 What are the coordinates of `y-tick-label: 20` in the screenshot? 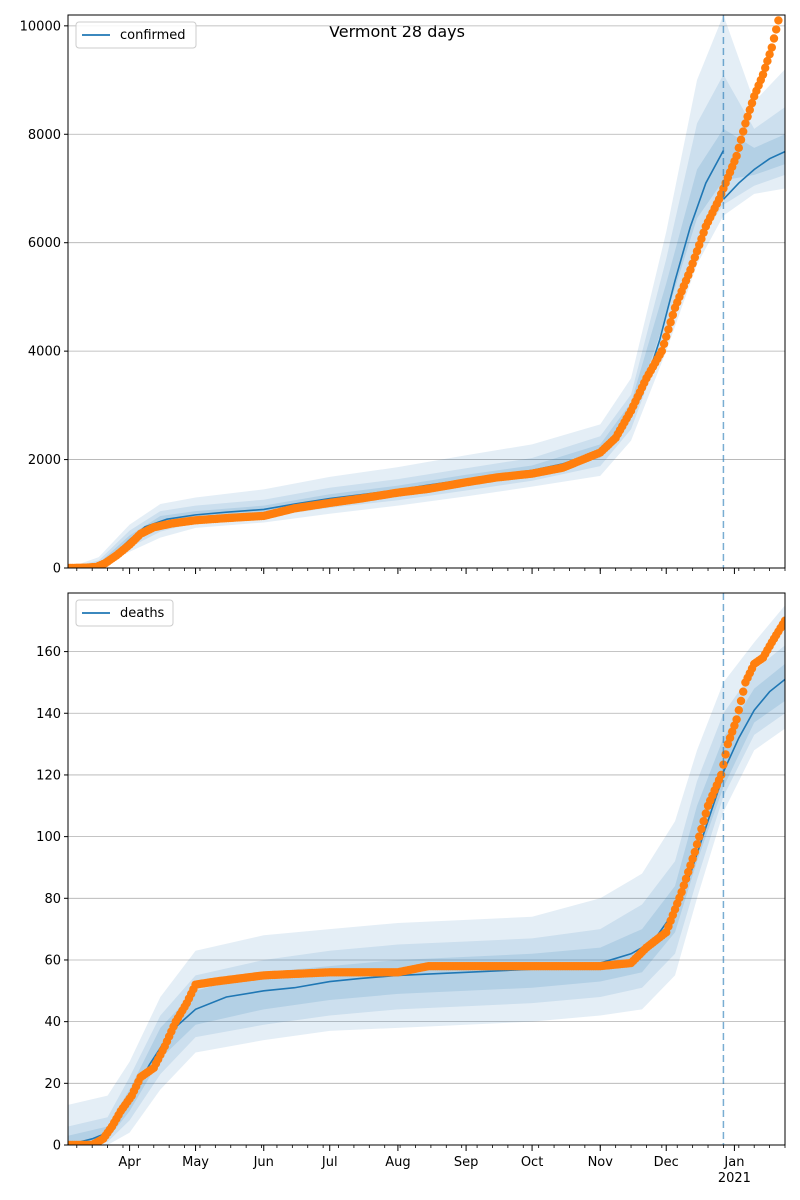 It's located at (52, 1084).